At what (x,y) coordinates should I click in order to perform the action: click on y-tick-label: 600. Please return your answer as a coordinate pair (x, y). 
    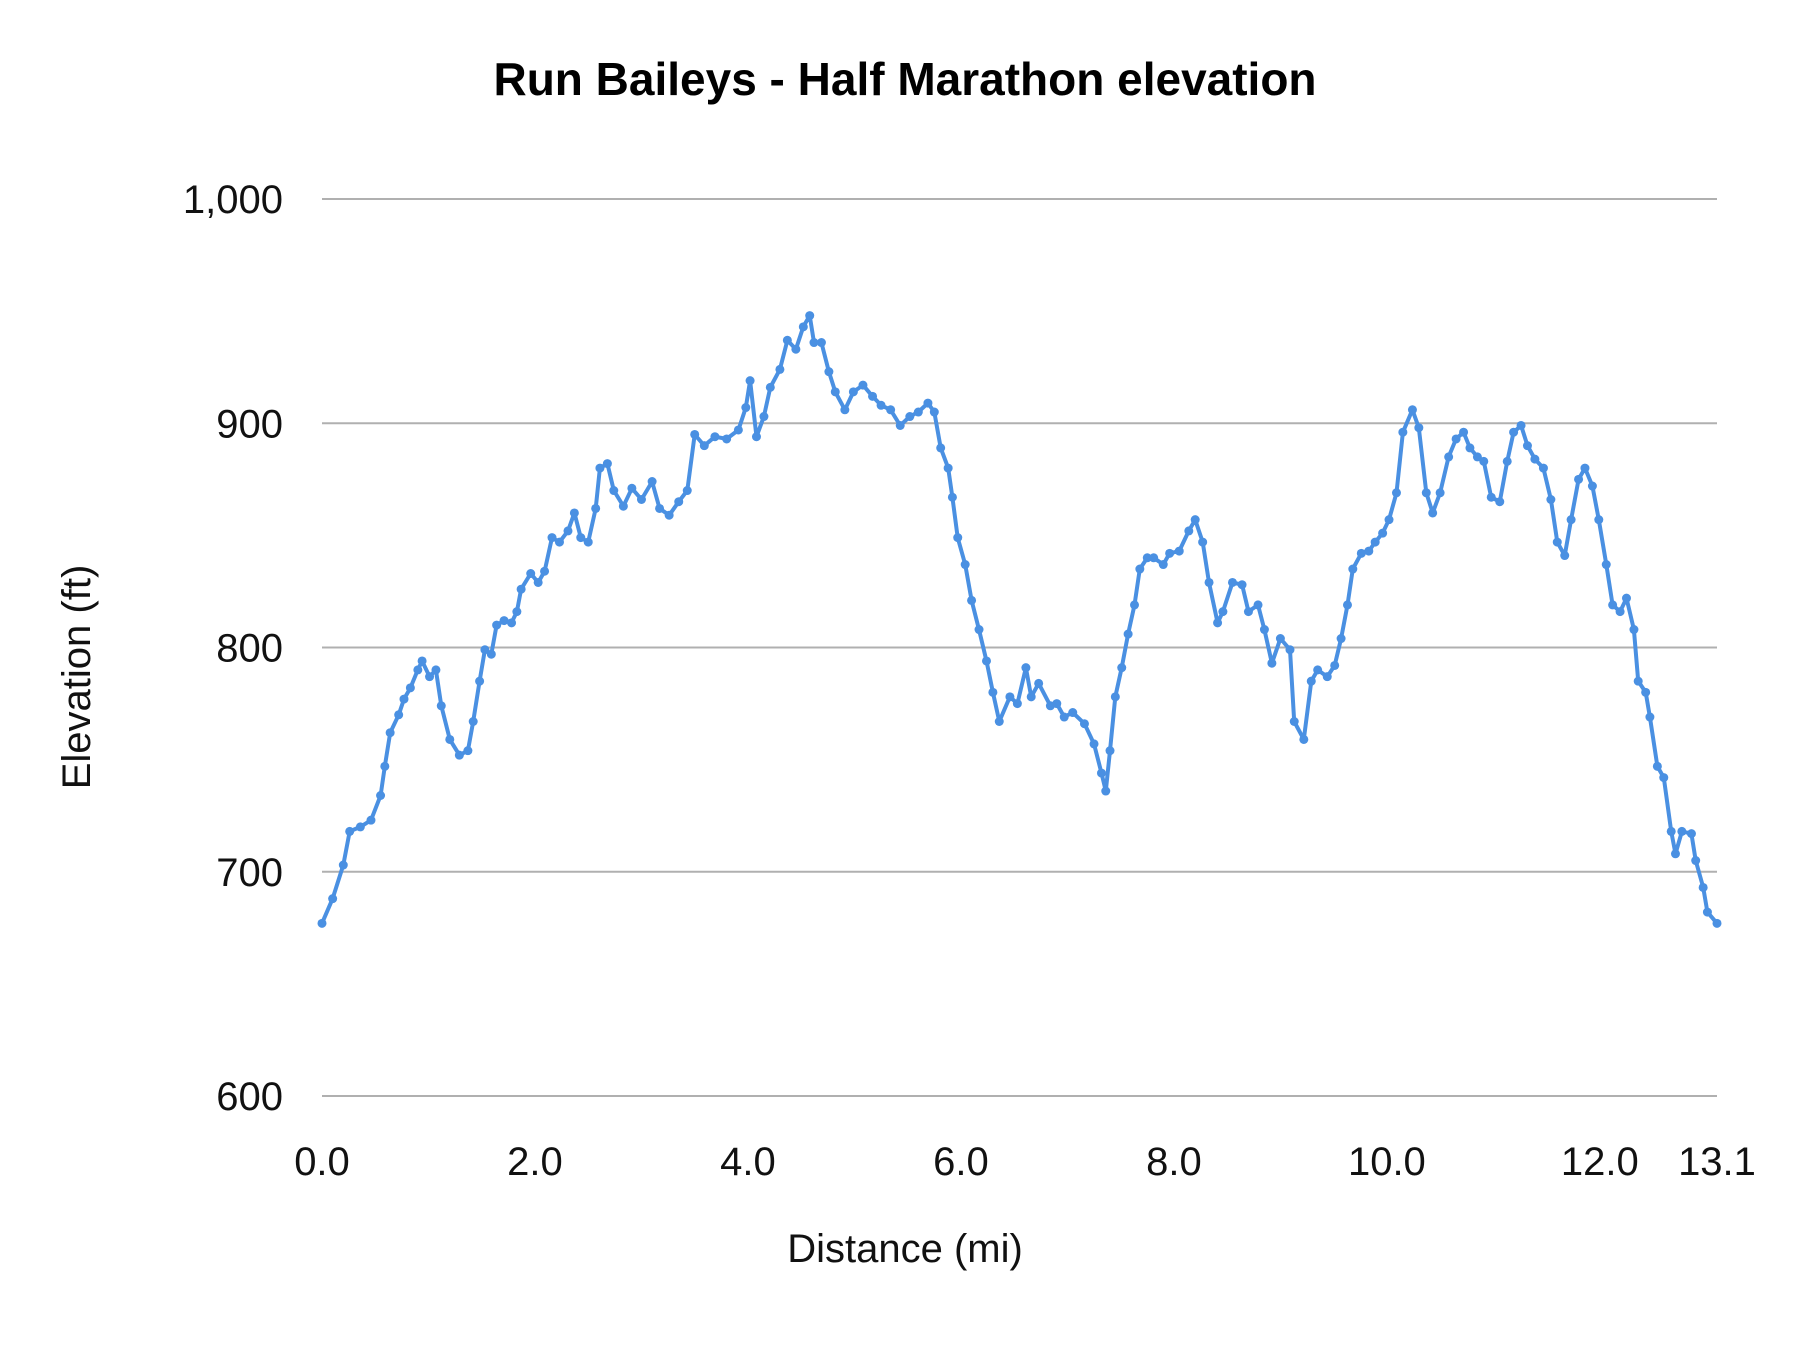
    Looking at the image, I should click on (249, 1097).